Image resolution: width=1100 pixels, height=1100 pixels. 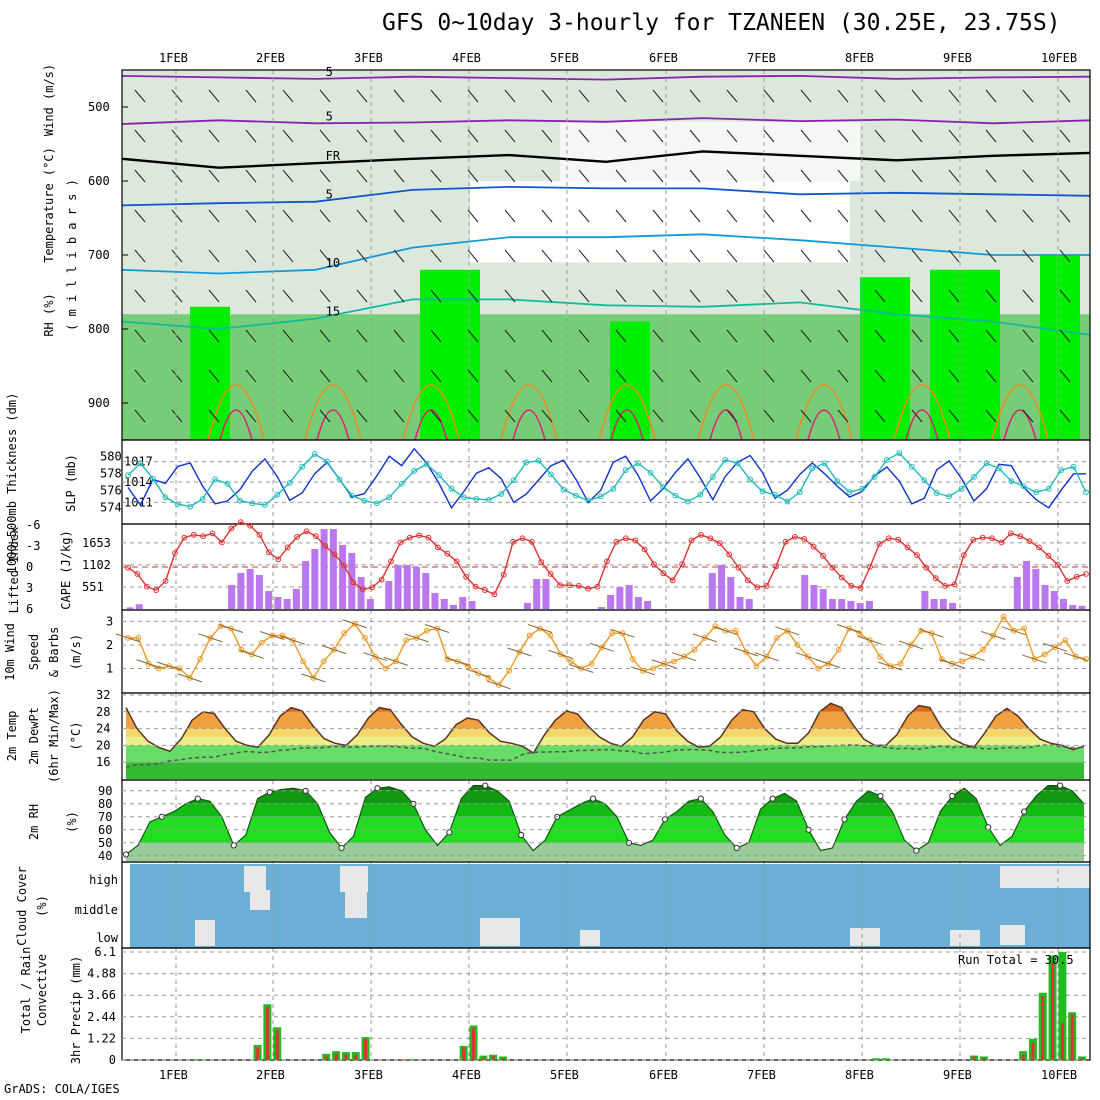 What do you see at coordinates (103, 745) in the screenshot?
I see `temp-tick: 20` at bounding box center [103, 745].